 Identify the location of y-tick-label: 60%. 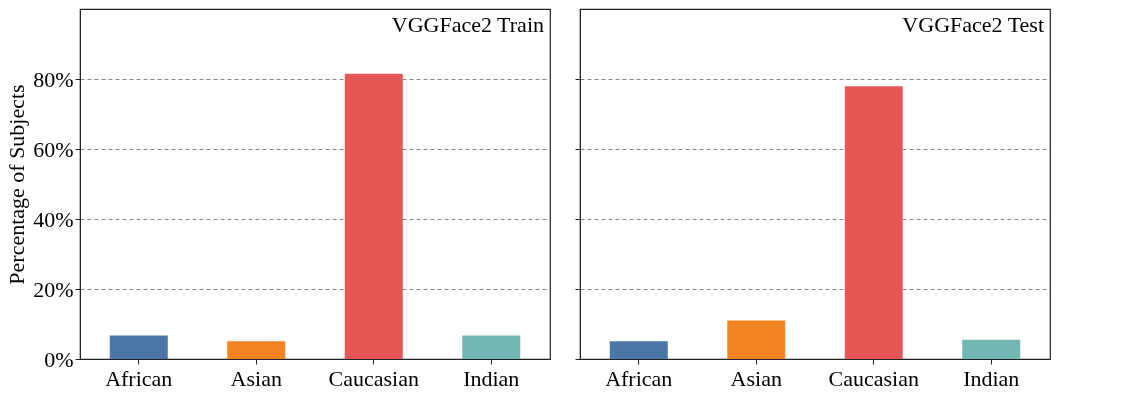
(53, 149).